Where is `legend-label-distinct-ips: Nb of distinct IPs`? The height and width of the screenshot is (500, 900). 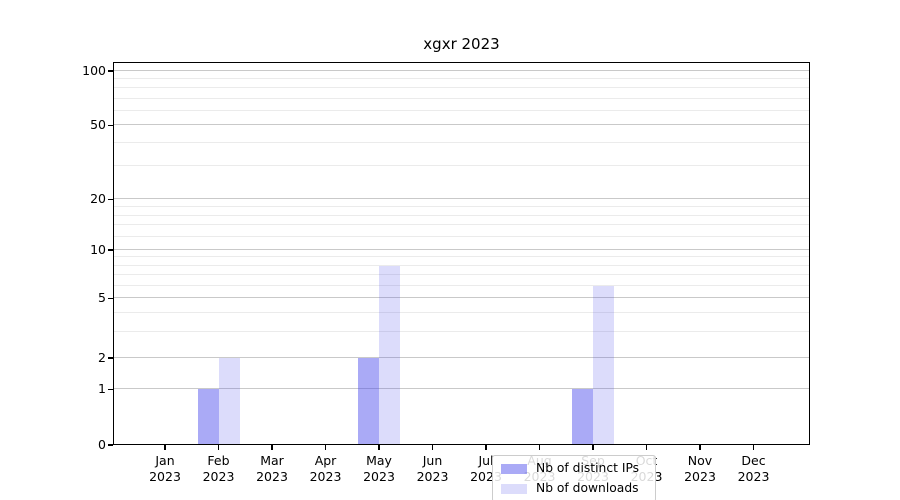 legend-label-distinct-ips: Nb of distinct IPs is located at coordinates (588, 468).